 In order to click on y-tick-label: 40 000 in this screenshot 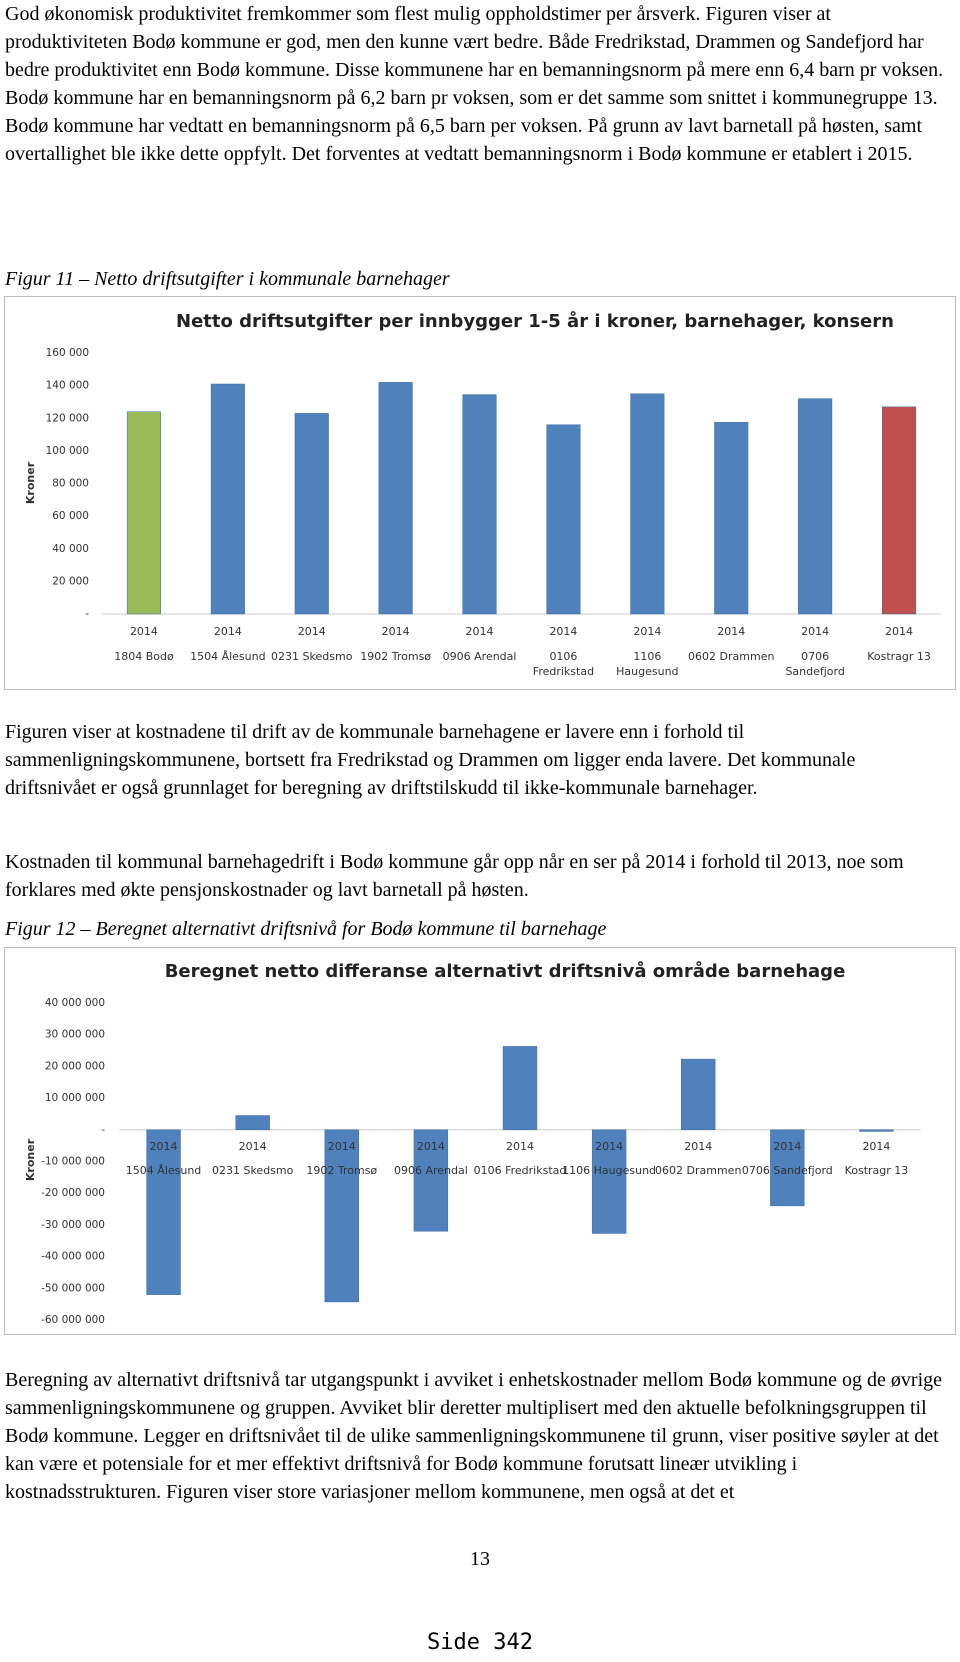, I will do `click(70, 549)`.